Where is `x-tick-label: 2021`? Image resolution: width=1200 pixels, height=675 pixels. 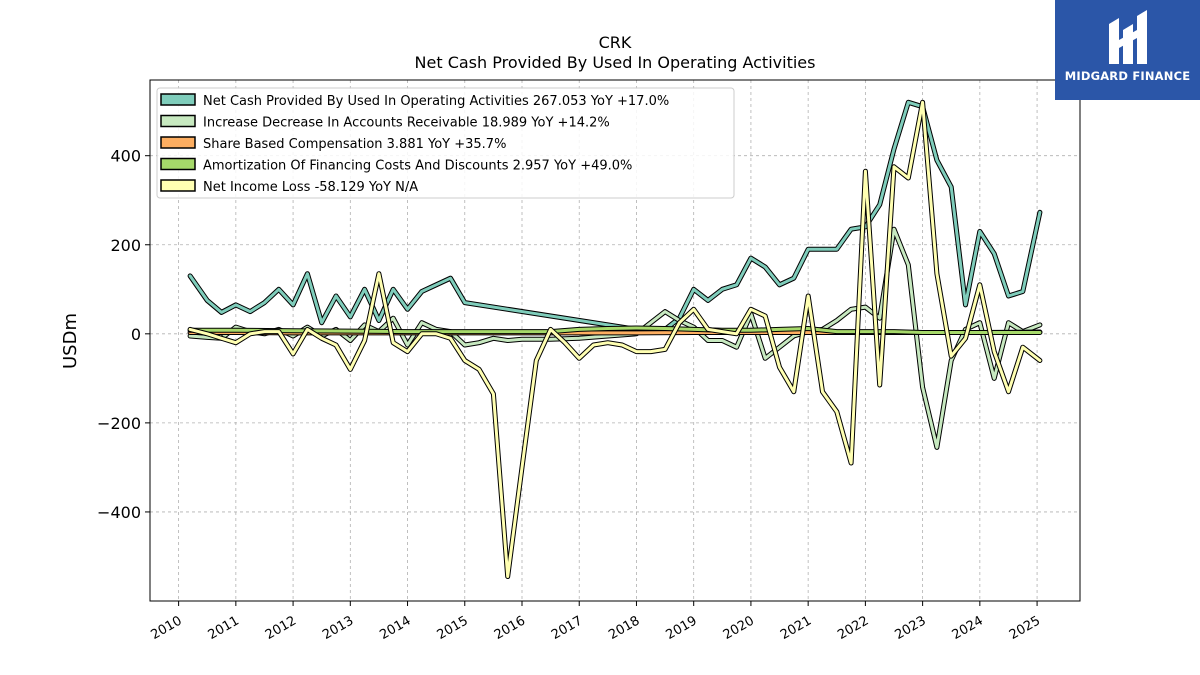 x-tick-label: 2021 is located at coordinates (796, 628).